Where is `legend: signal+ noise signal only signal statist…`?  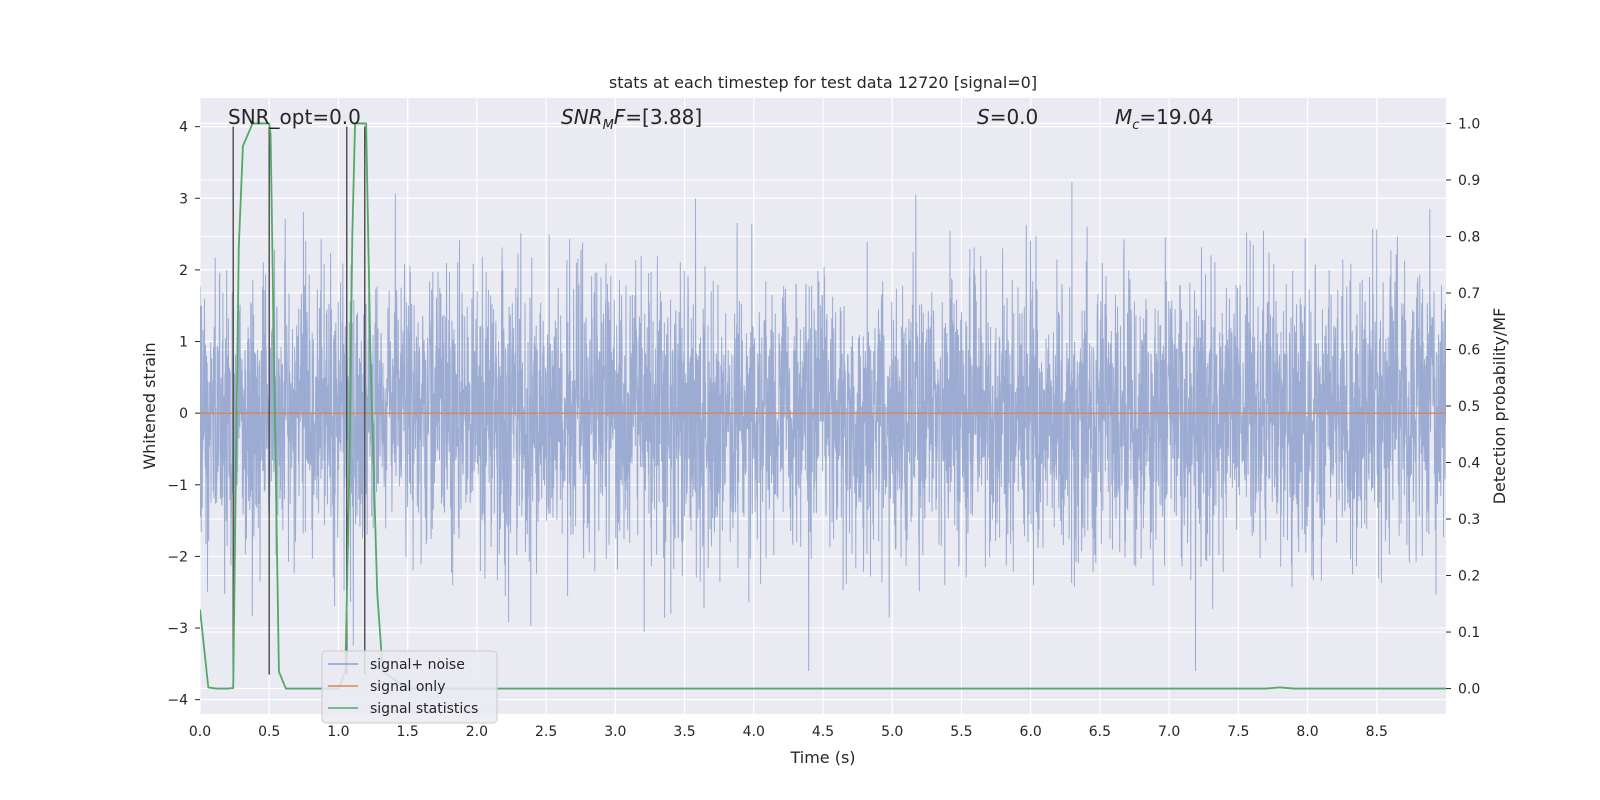 legend: signal+ noise signal only signal statist… is located at coordinates (409, 687).